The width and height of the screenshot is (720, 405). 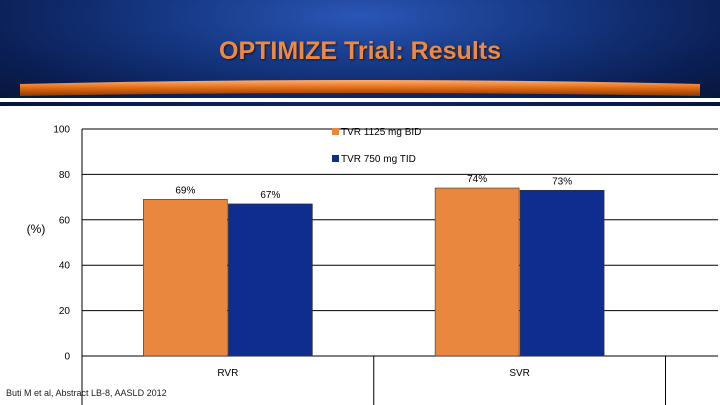 I want to click on footnote: Buti M et al, Abstract LB-8, AASLD 2012, so click(x=86, y=393).